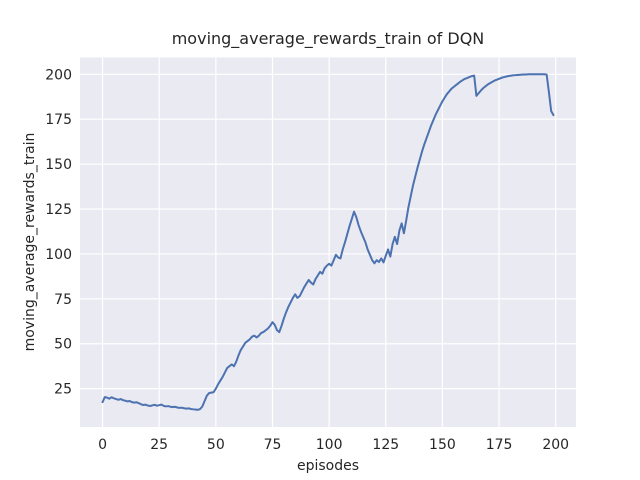 The width and height of the screenshot is (640, 480). What do you see at coordinates (58, 210) in the screenshot?
I see `y-tick-label: 125` at bounding box center [58, 210].